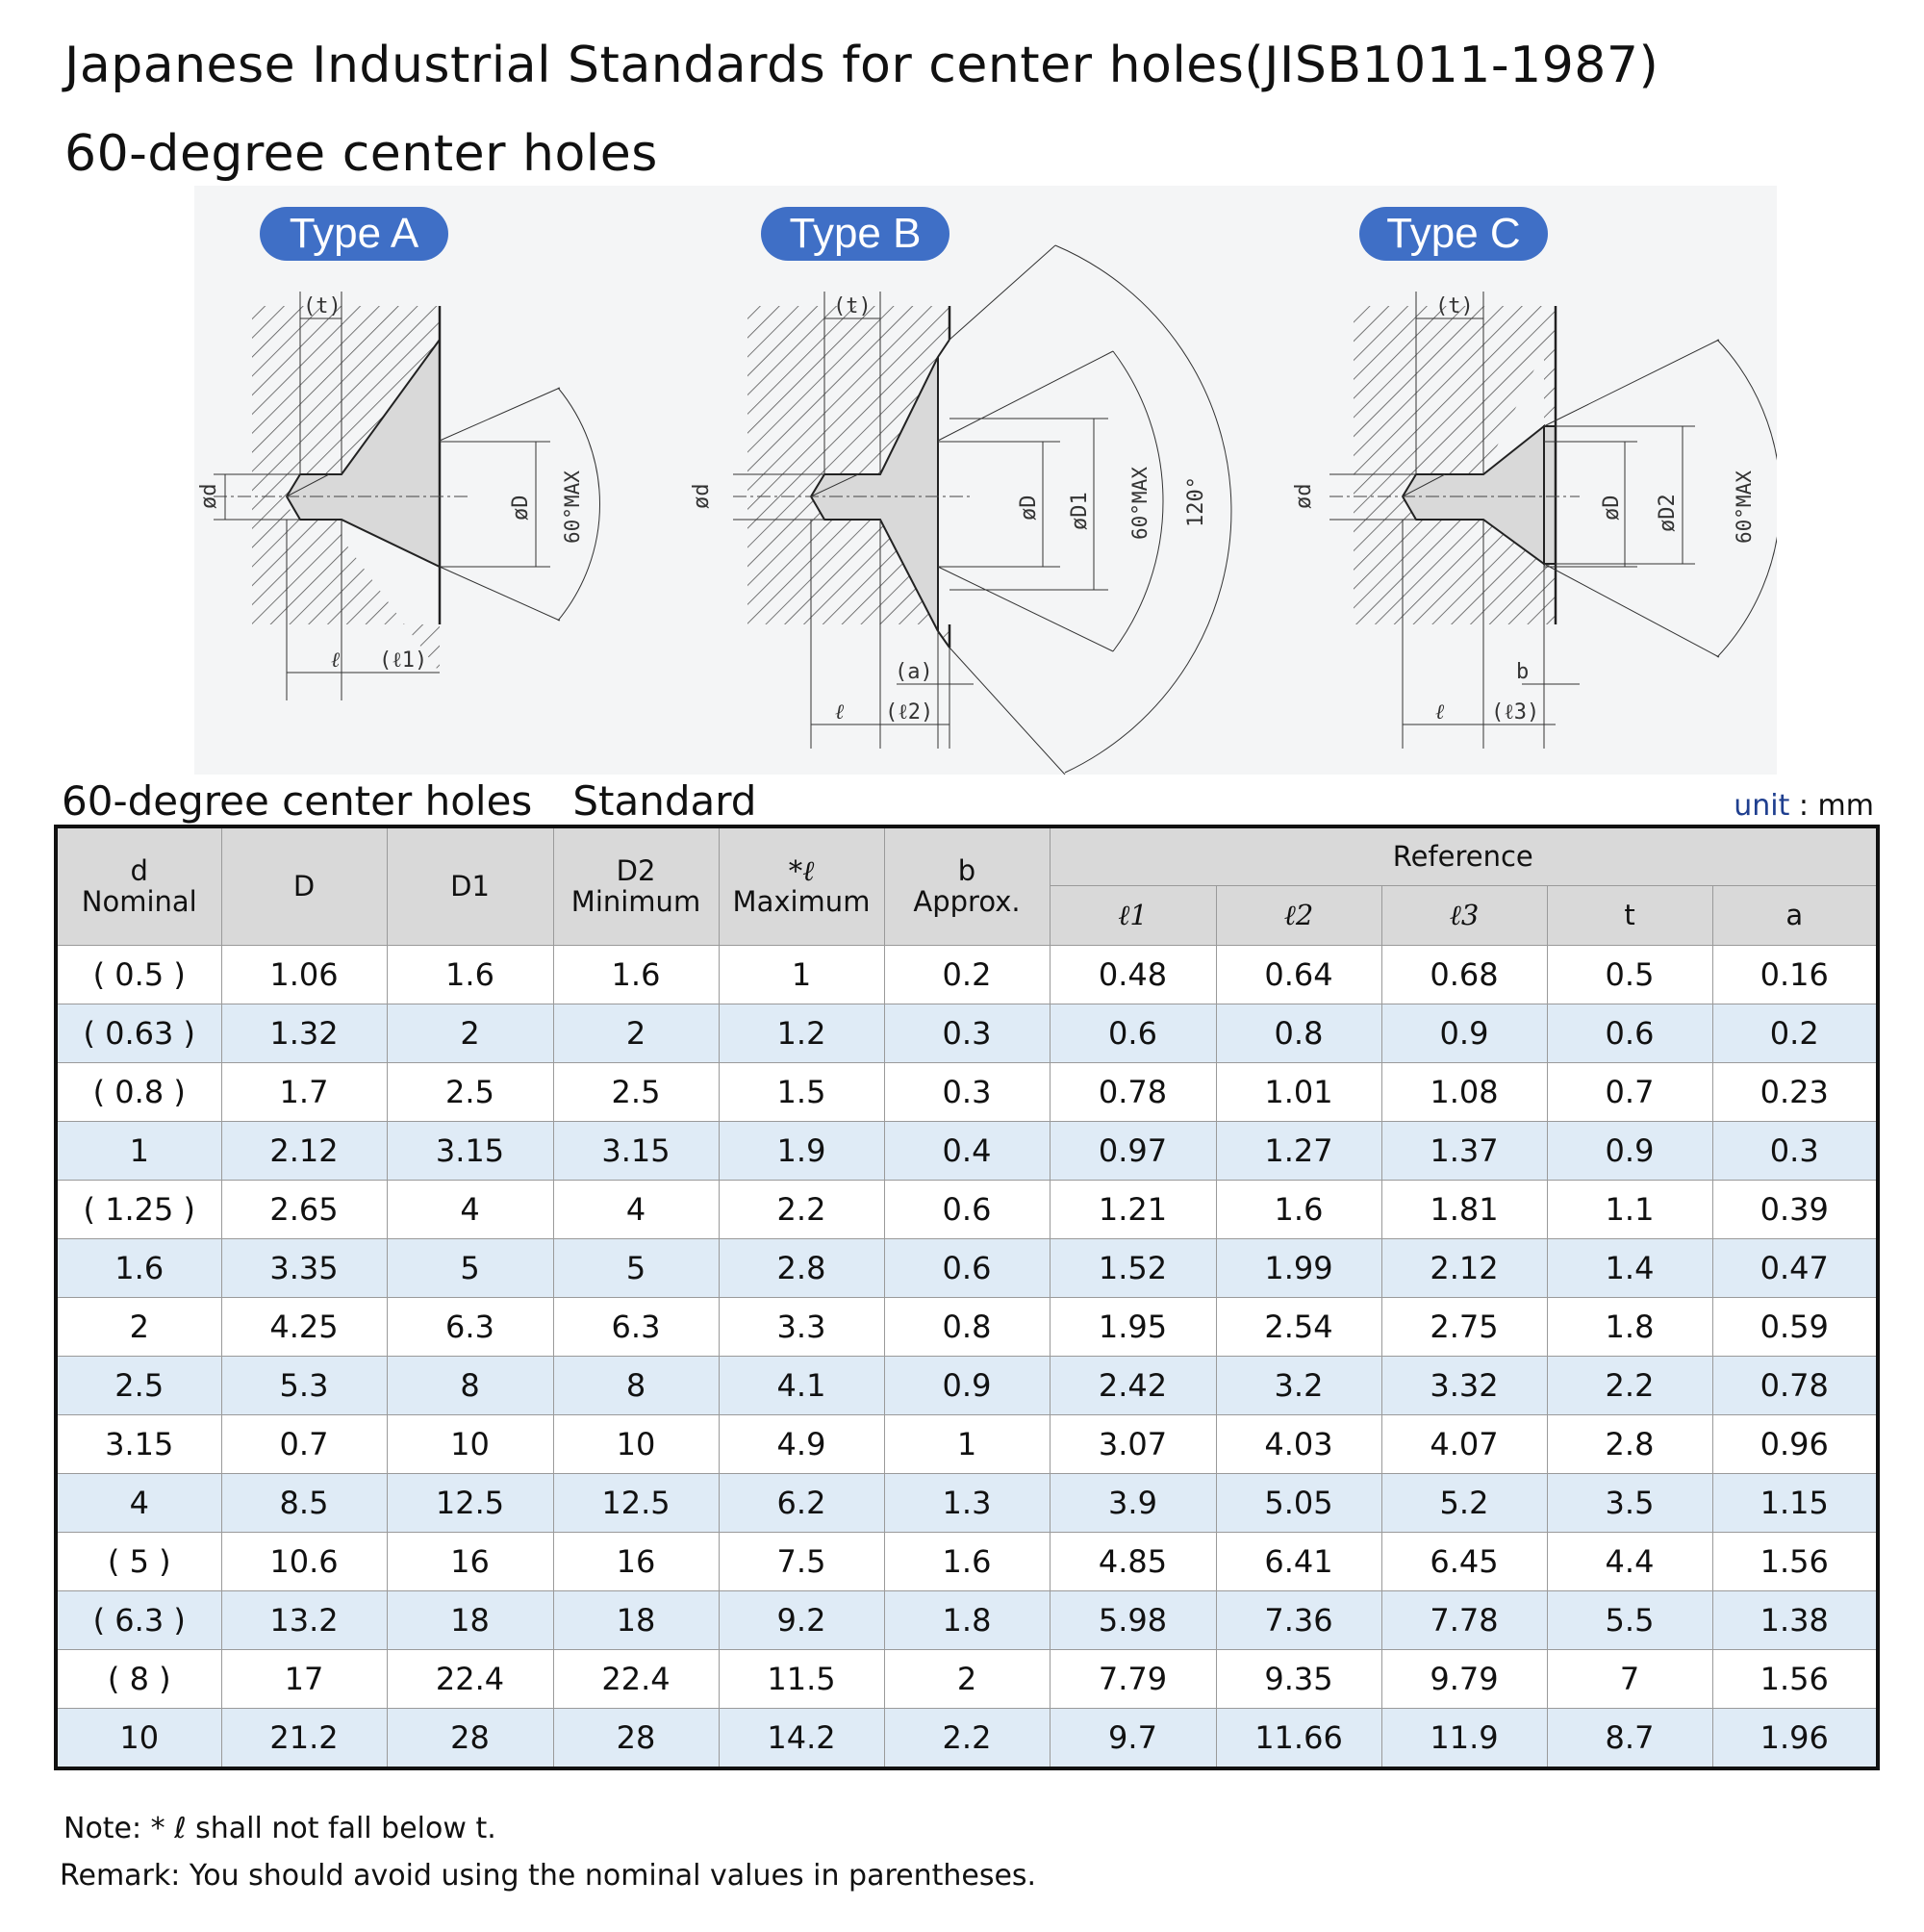 This screenshot has height=1932, width=1924. What do you see at coordinates (636, 1737) in the screenshot?
I see `table-cell: 28` at bounding box center [636, 1737].